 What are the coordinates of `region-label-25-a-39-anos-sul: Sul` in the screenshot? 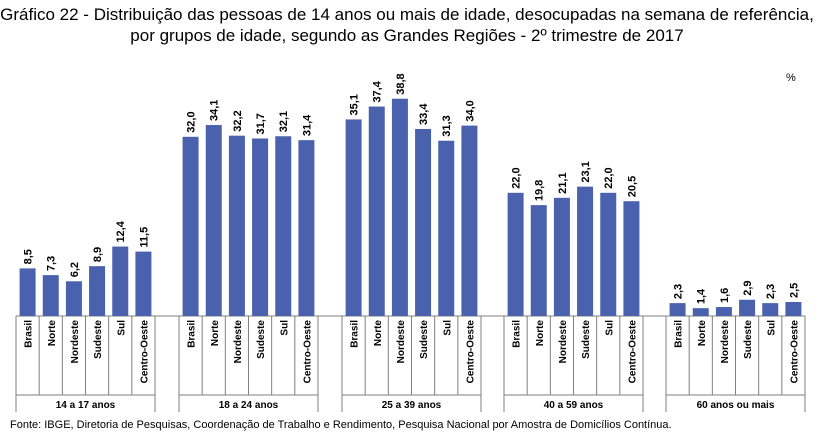 It's located at (447, 328).